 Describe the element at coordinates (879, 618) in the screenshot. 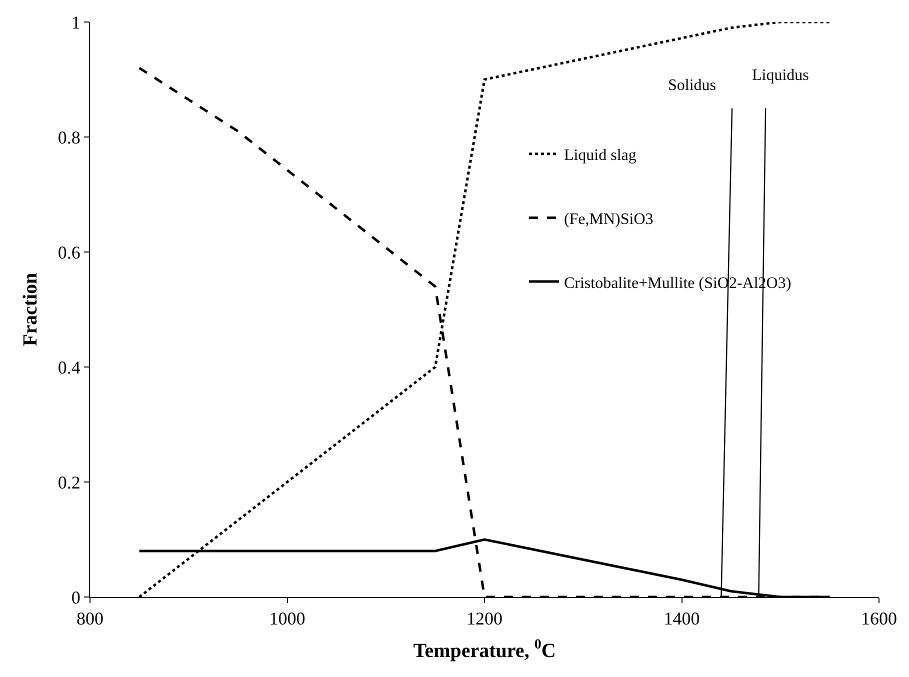

I see `x-tick-label: 1600` at that location.